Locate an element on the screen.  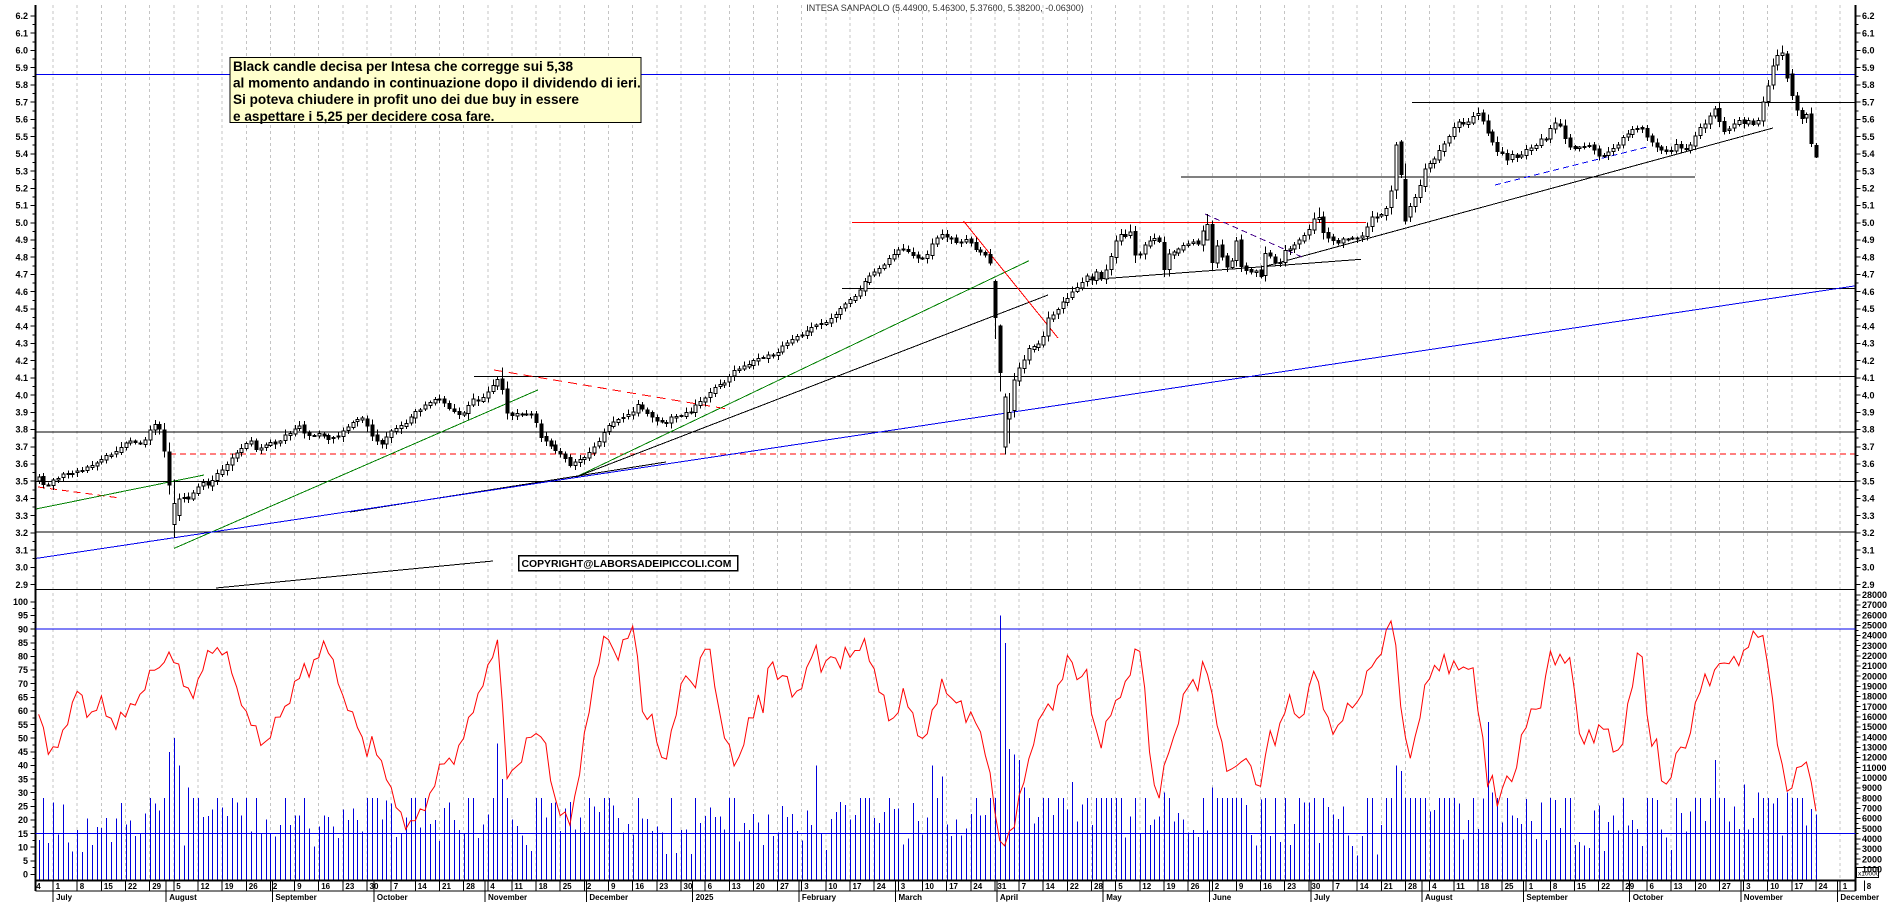
svg-text: 3.7 is located at coordinates (21, 447).